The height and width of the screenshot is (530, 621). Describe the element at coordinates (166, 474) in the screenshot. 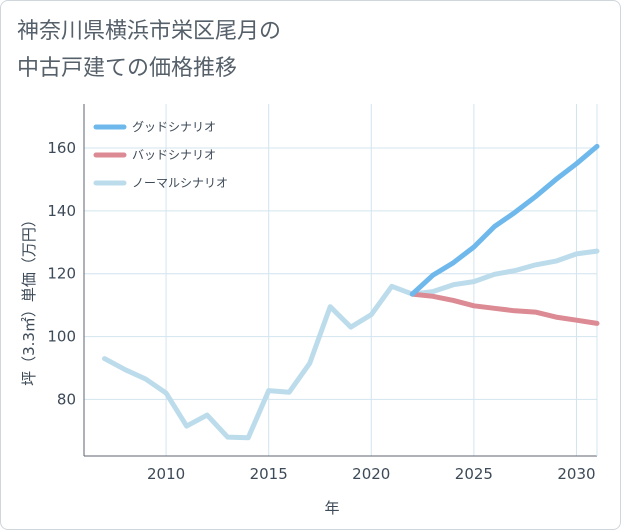

I see `x-tick-label-2010: 2010` at that location.